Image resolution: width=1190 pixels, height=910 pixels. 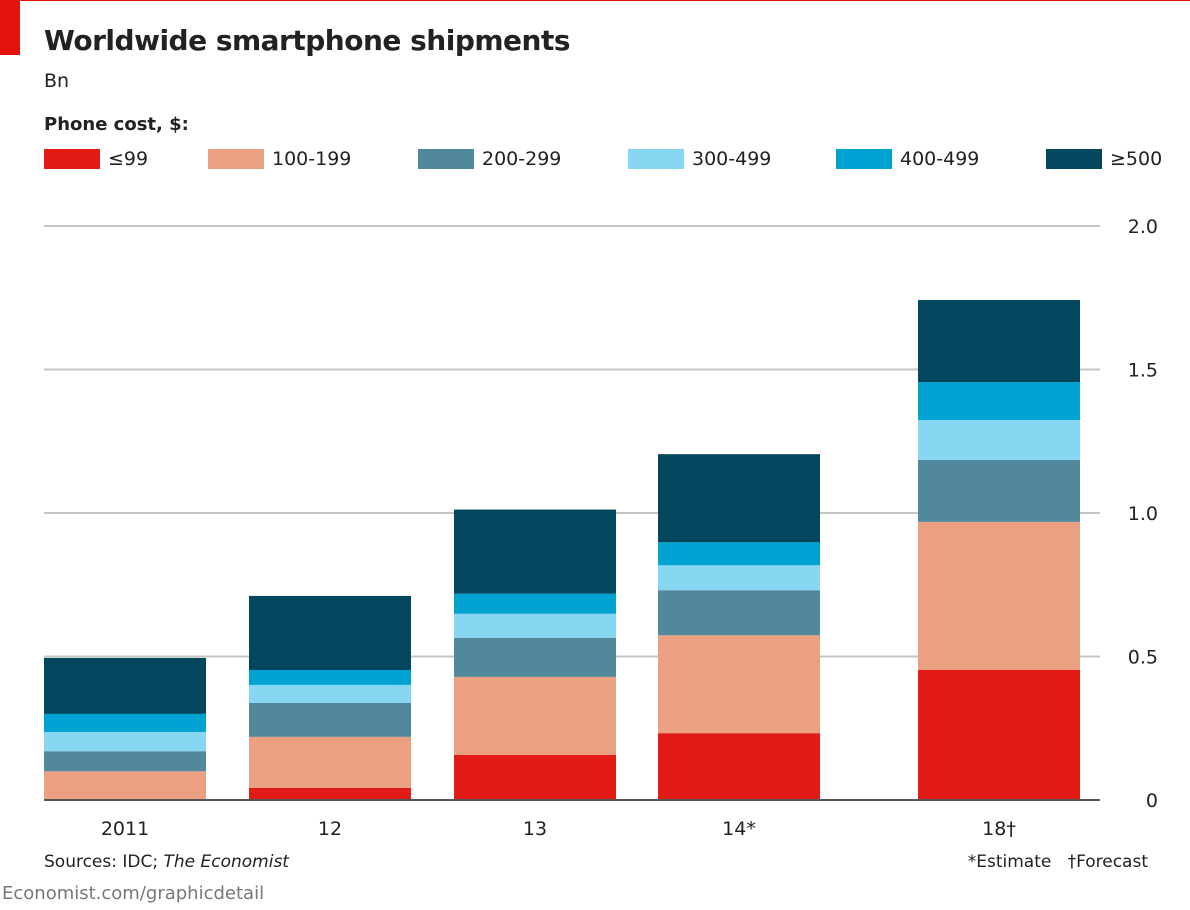 I want to click on legend-label: 400-499, so click(x=940, y=159).